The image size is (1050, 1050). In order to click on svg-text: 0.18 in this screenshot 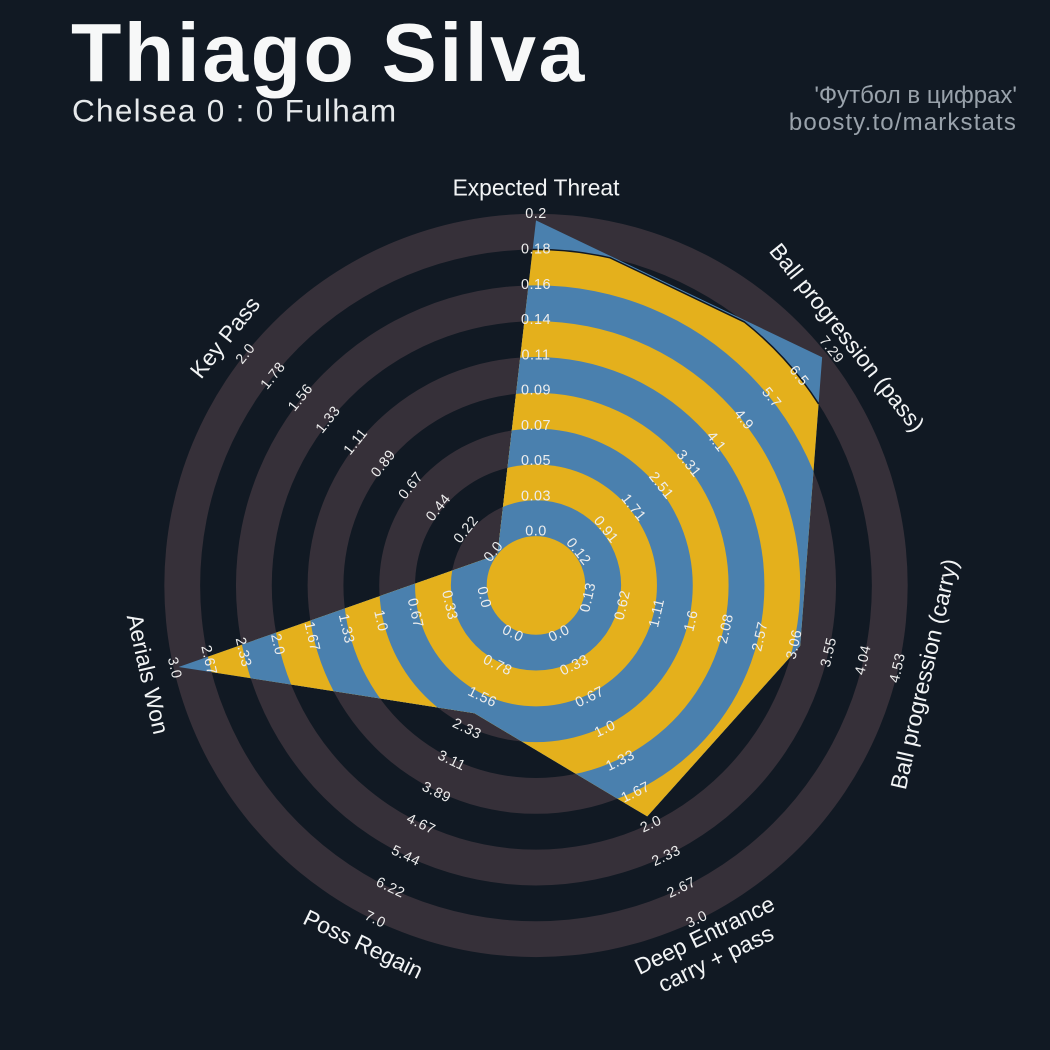, I will do `click(536, 250)`.